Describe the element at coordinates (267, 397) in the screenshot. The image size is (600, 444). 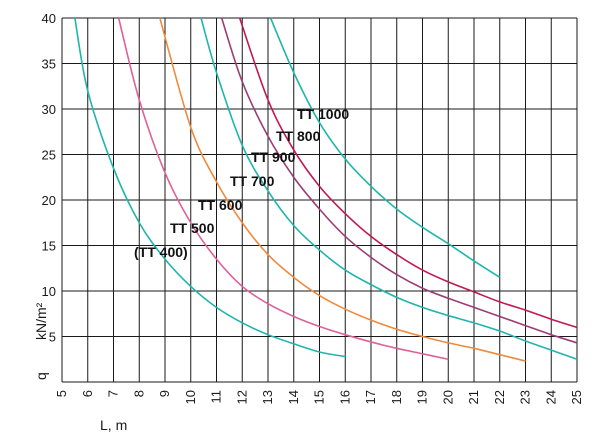
I see `x-tick-label: 13` at that location.